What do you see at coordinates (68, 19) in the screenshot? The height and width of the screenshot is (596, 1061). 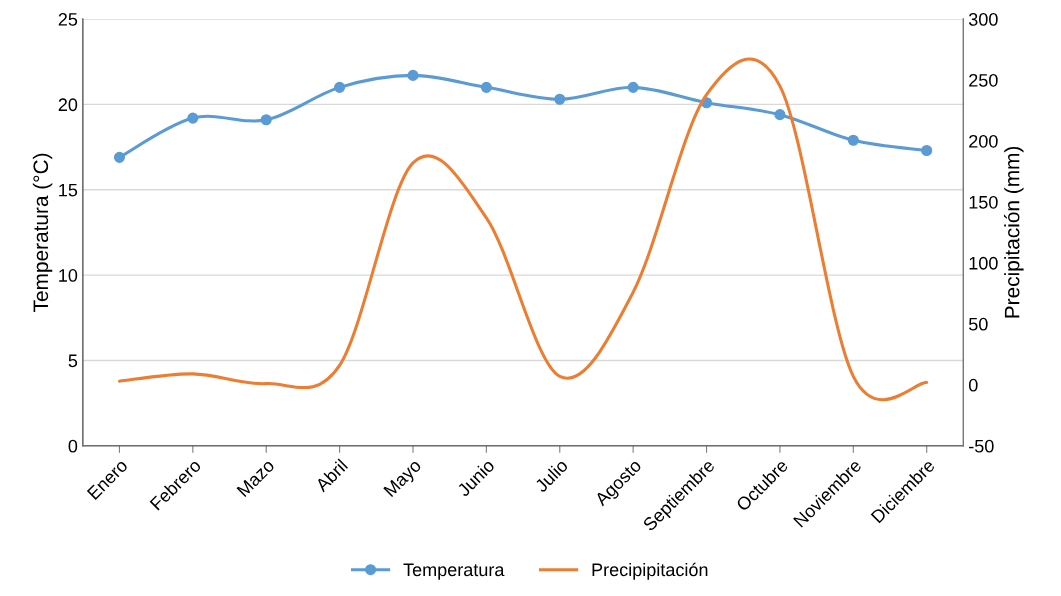 I see `y-tick-label: 25` at bounding box center [68, 19].